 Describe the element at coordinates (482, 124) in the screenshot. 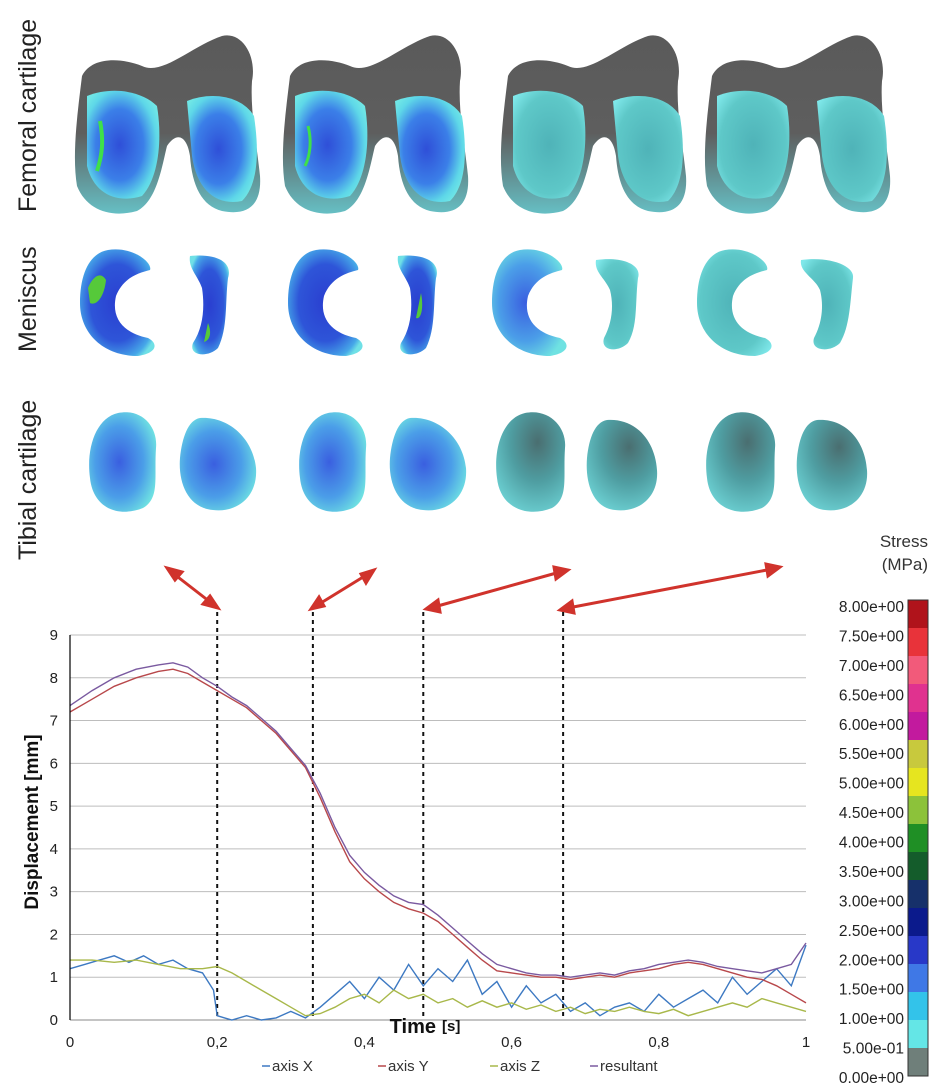

I see `femoral-cartilage-row` at that location.